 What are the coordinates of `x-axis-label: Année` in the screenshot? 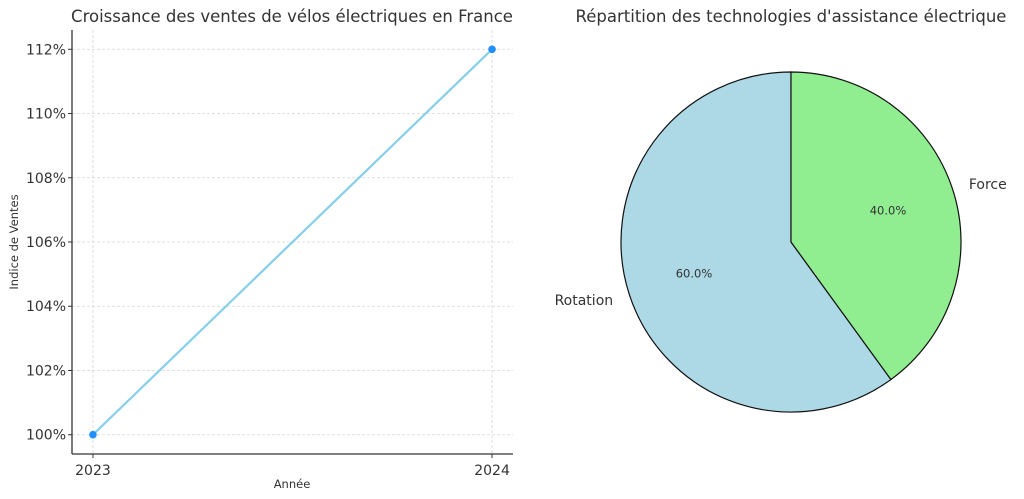 It's located at (292, 484).